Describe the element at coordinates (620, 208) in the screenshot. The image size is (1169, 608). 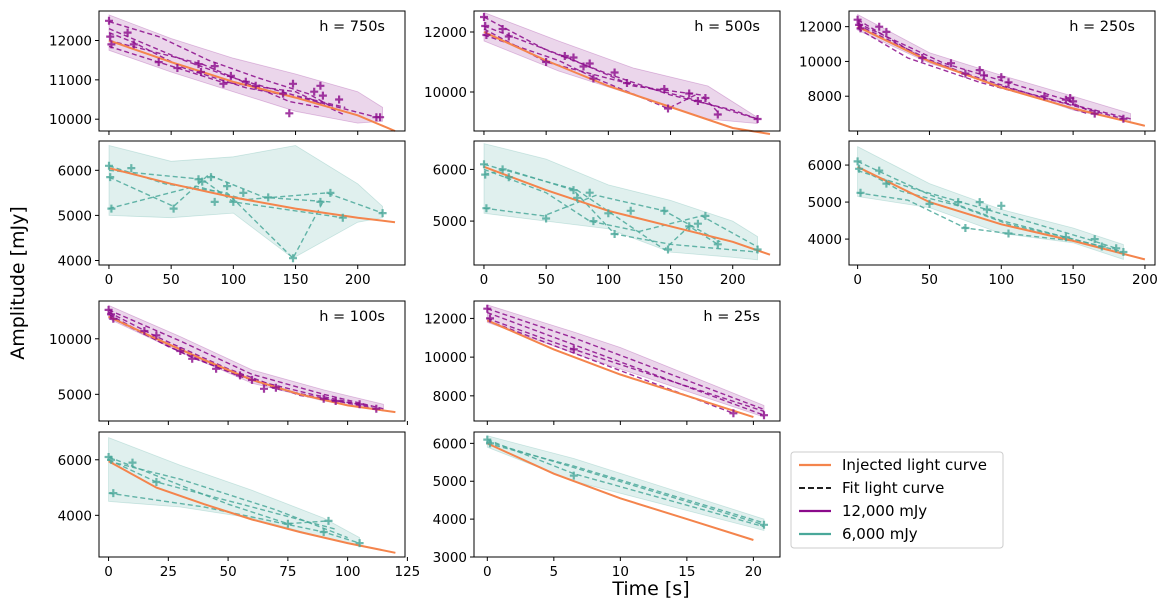
I see `h500-bottom-fit-line` at that location.